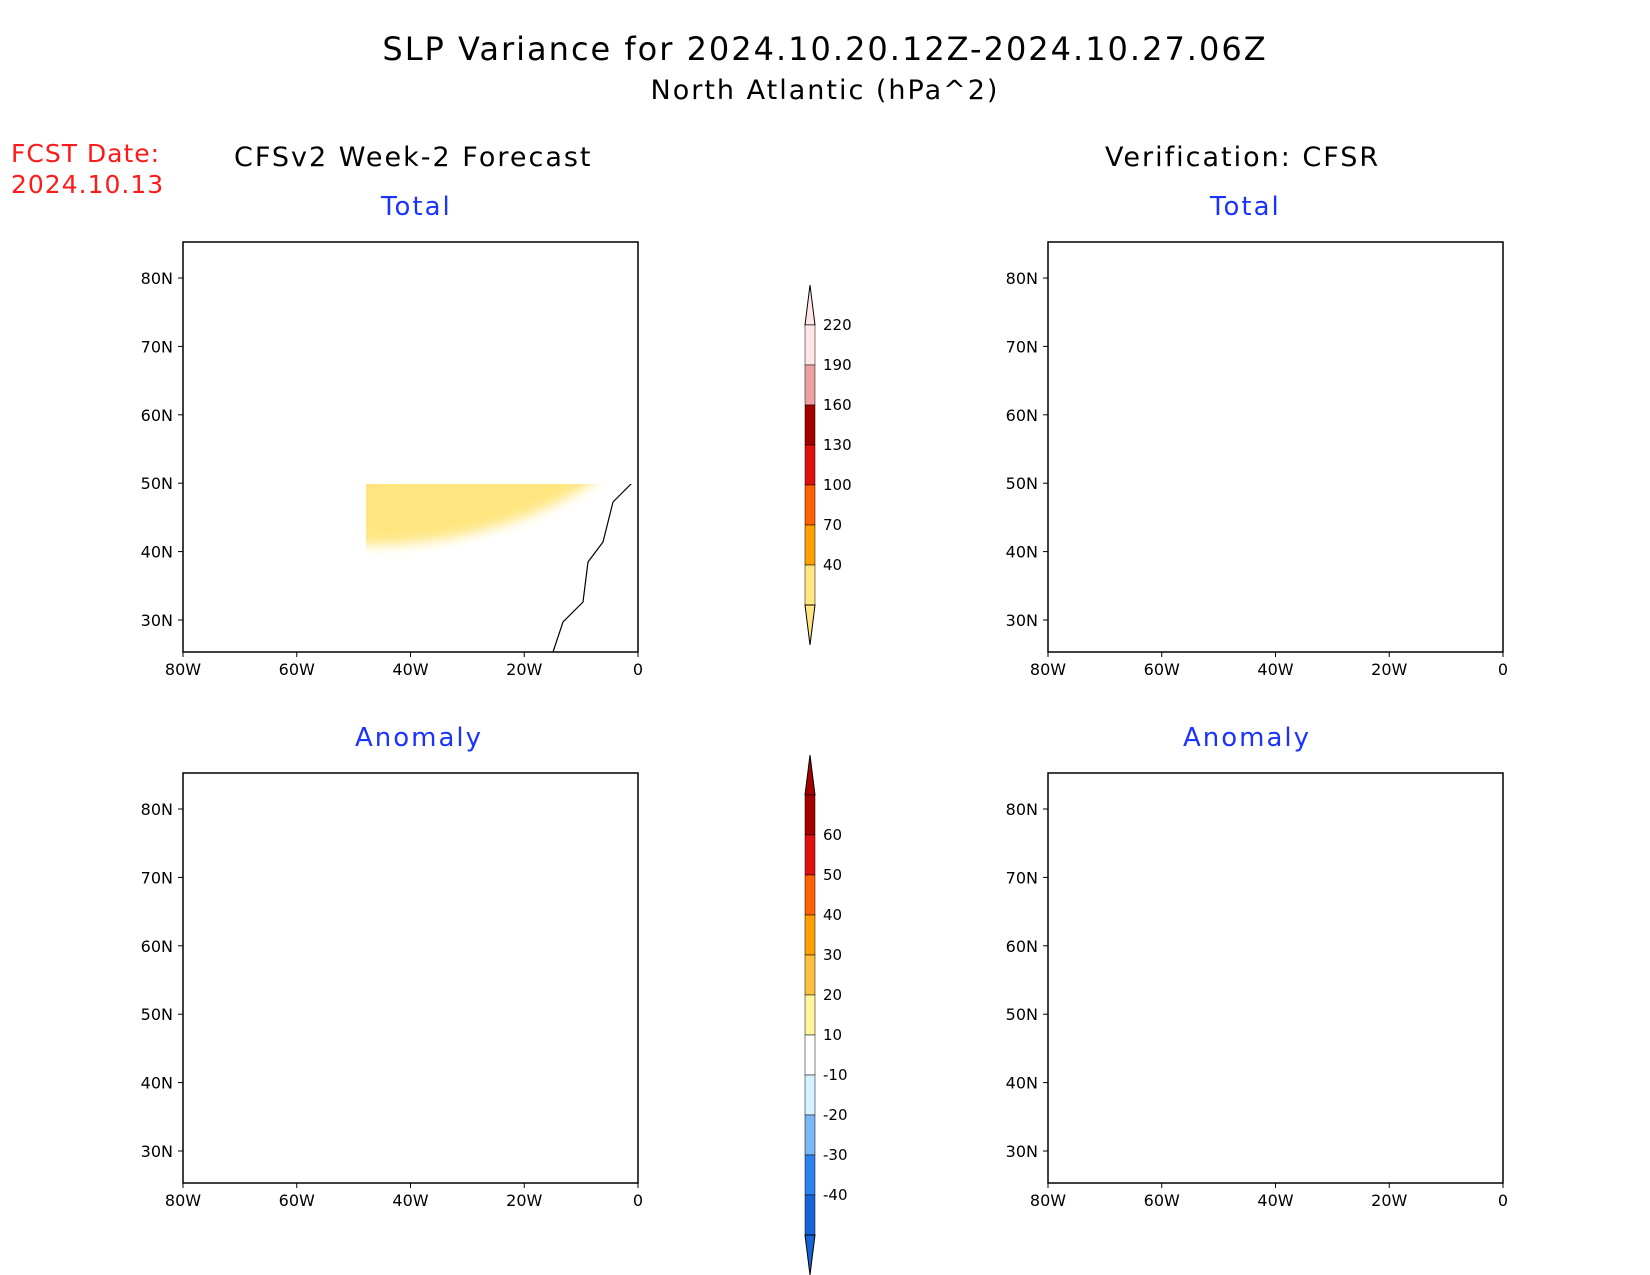 Image resolution: width=1650 pixels, height=1275 pixels. What do you see at coordinates (413, 157) in the screenshot?
I see `left-column-title: CFSv2 Week-2 Forecast` at bounding box center [413, 157].